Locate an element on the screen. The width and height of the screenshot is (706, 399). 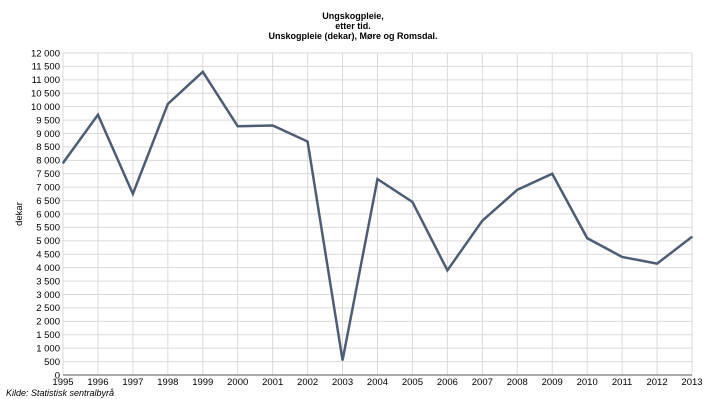
y-tick-label: 10 000 is located at coordinates (45, 107).